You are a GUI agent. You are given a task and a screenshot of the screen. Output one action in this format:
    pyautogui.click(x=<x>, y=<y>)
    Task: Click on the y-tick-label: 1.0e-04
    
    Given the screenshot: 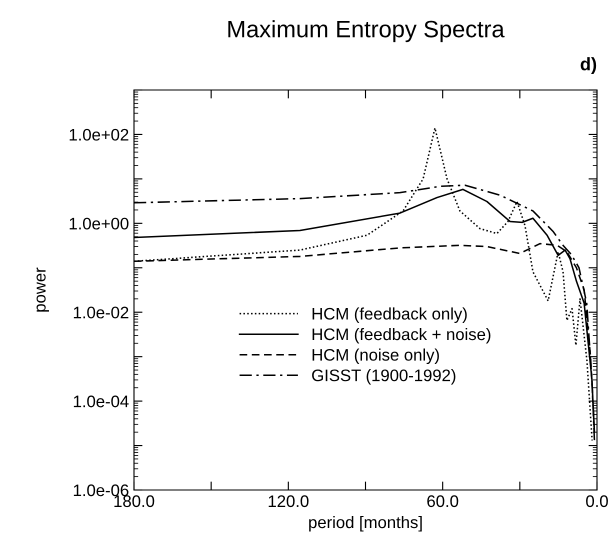 What is the action you would take?
    pyautogui.click(x=101, y=402)
    